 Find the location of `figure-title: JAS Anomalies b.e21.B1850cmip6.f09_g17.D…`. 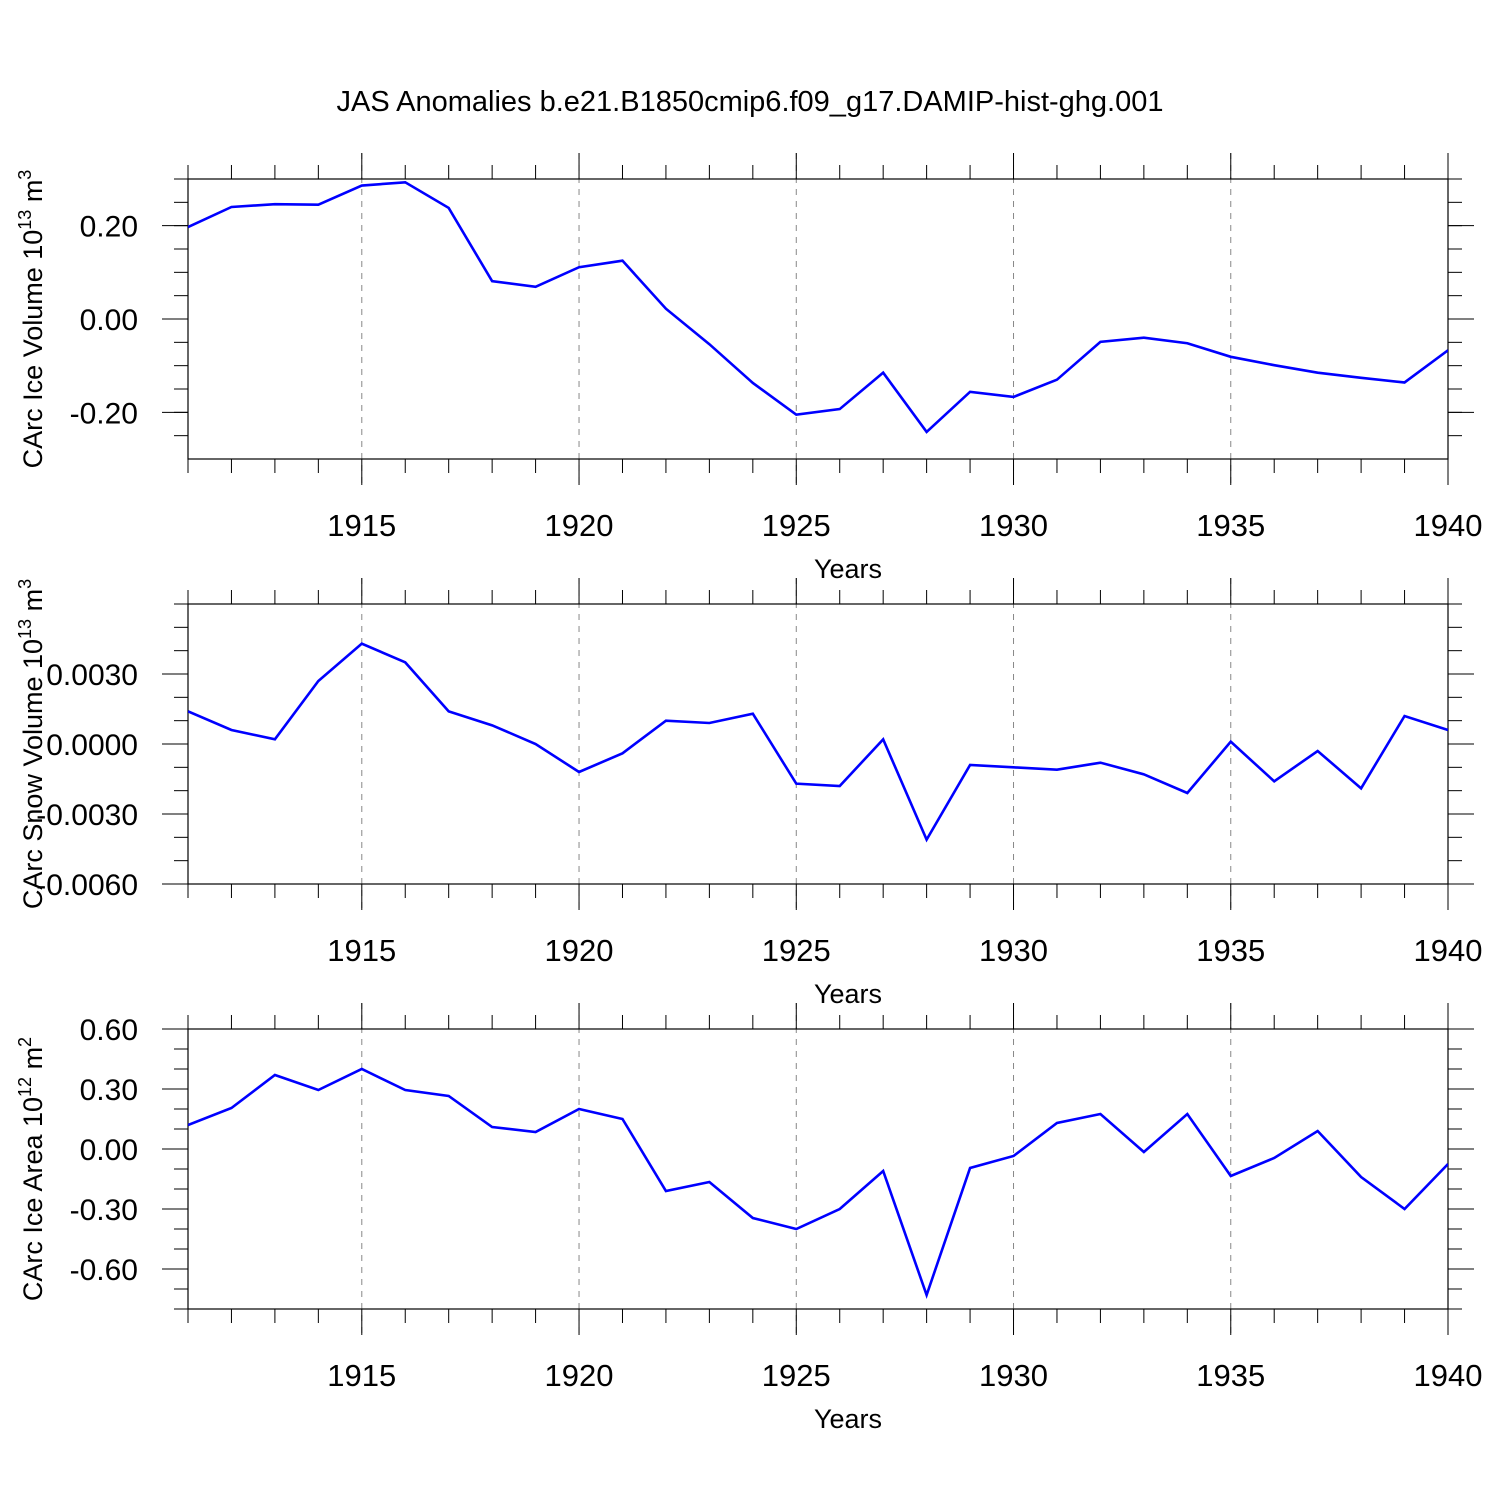

figure-title: JAS Anomalies b.e21.B1850cmip6.f09_g17.D… is located at coordinates (750, 102).